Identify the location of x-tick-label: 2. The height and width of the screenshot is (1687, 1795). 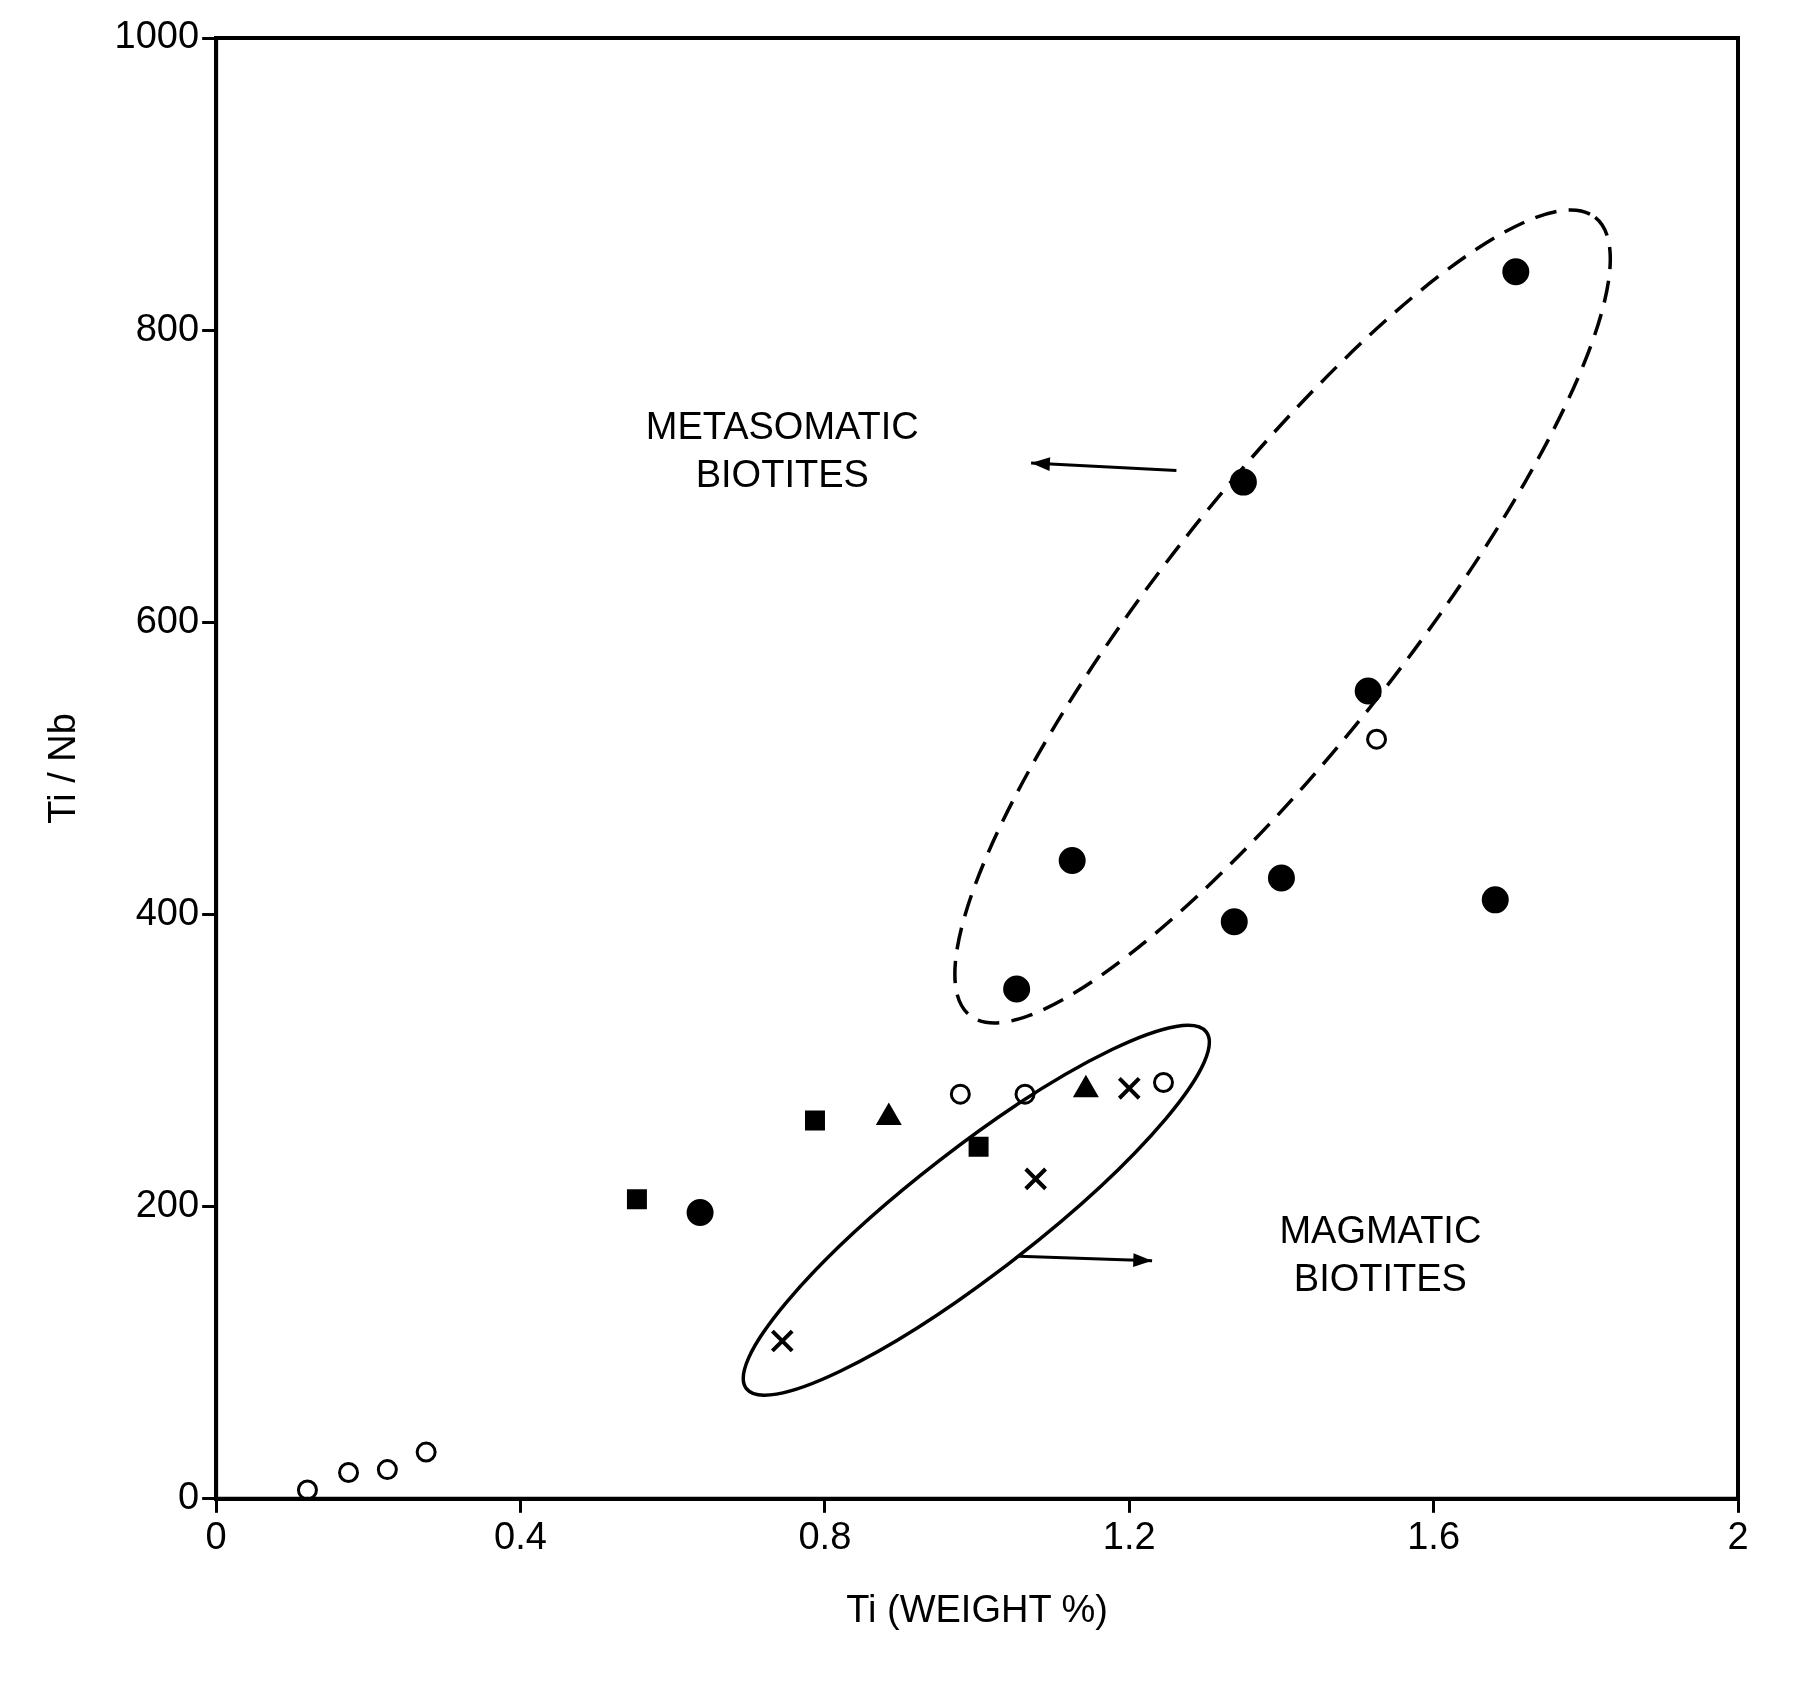
(1738, 1536).